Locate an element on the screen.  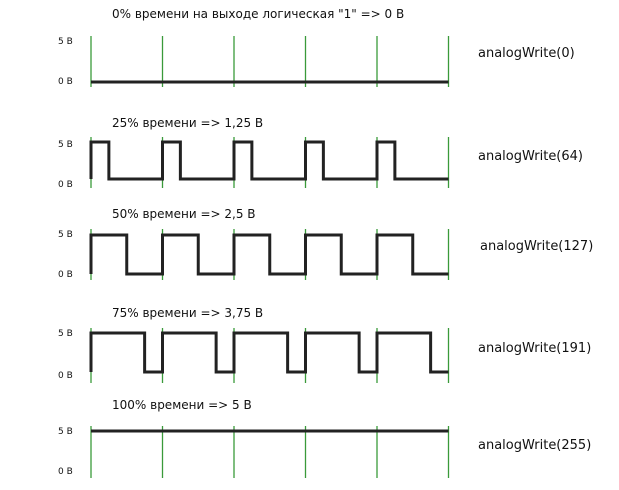
panel-caption: 50% времени => 2,5 В is located at coordinates (184, 214).